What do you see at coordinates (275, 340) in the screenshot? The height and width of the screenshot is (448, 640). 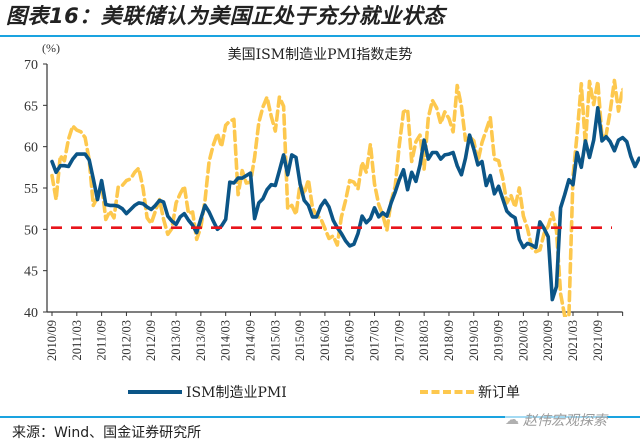 I see `x-tick-label: 2015/03` at bounding box center [275, 340].